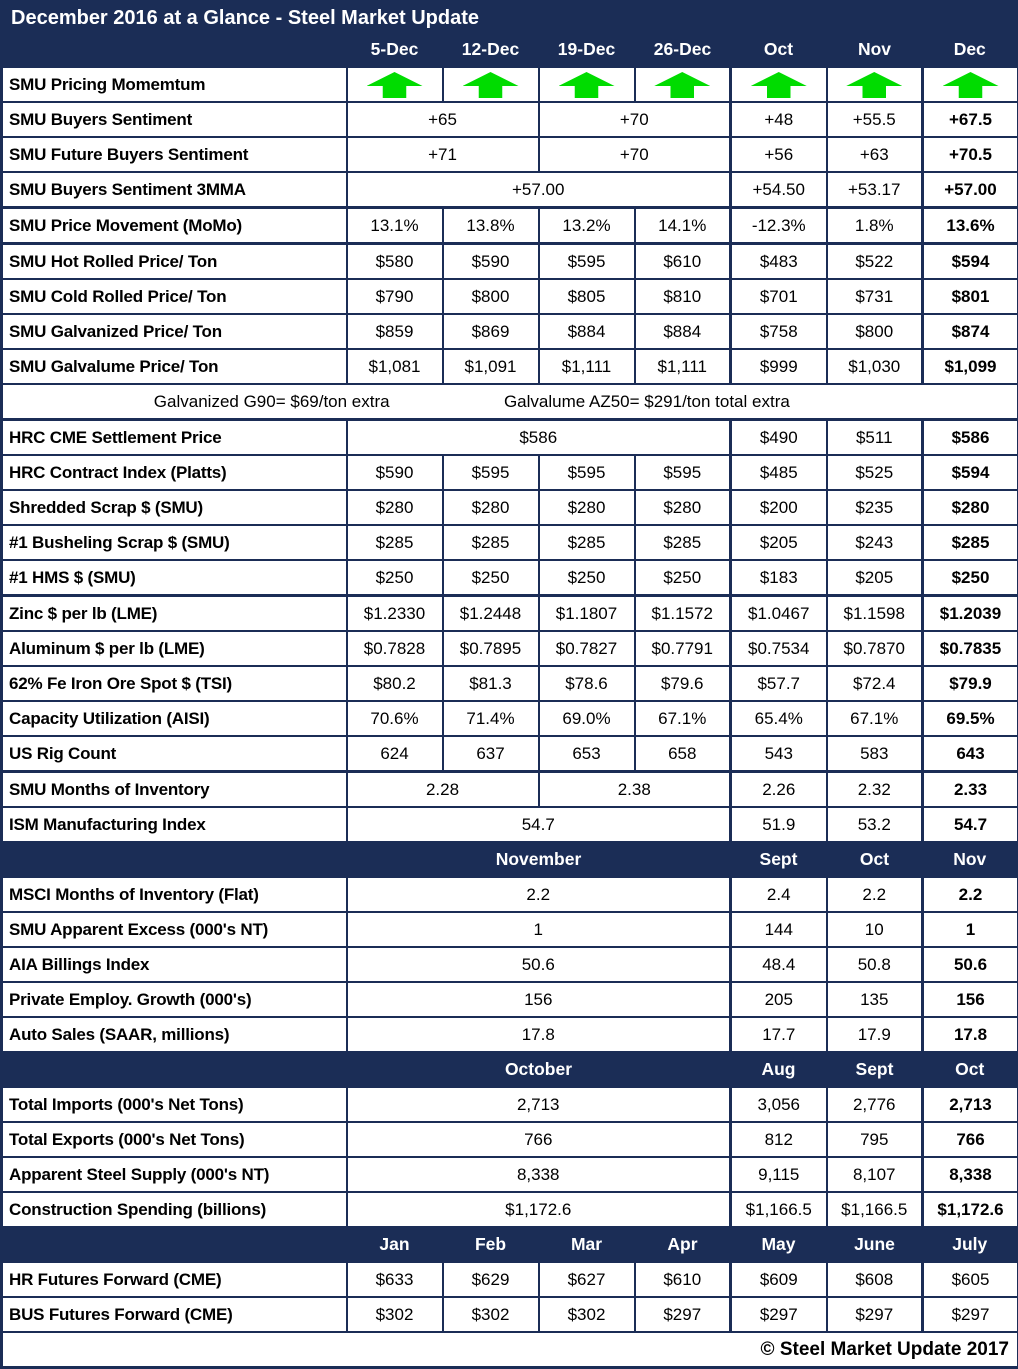  Describe the element at coordinates (174, 438) in the screenshot. I see `row-label: HRC CME Settlement Price` at that location.